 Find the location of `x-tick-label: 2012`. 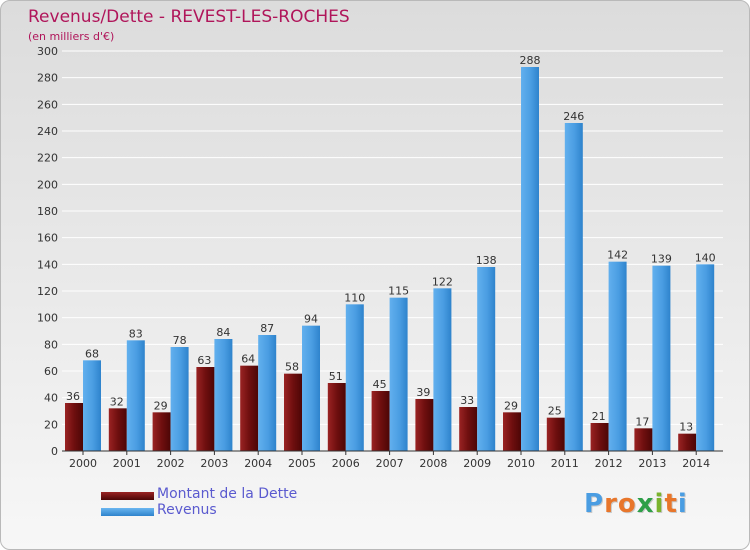

x-tick-label: 2012 is located at coordinates (609, 463).